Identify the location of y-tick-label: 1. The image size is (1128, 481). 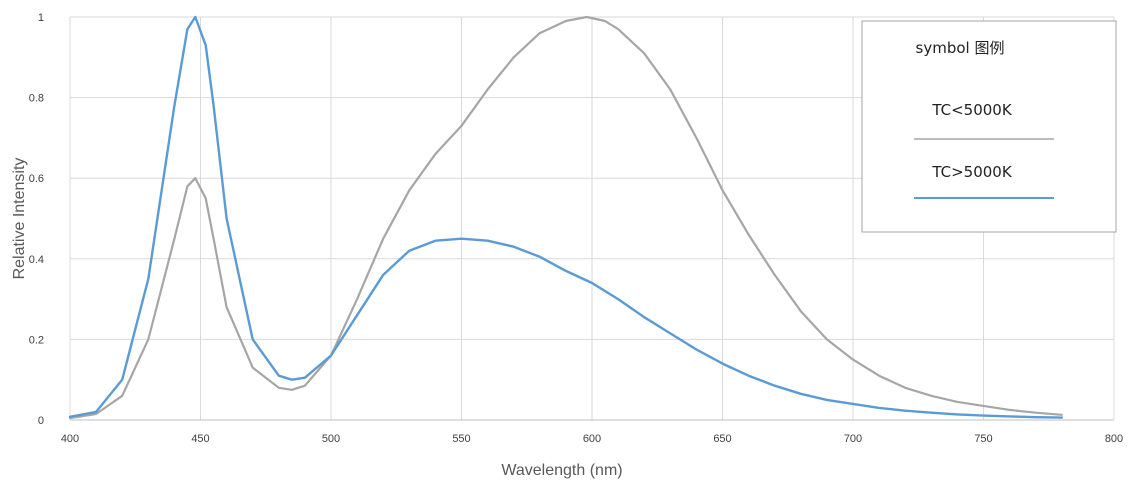
(41, 18).